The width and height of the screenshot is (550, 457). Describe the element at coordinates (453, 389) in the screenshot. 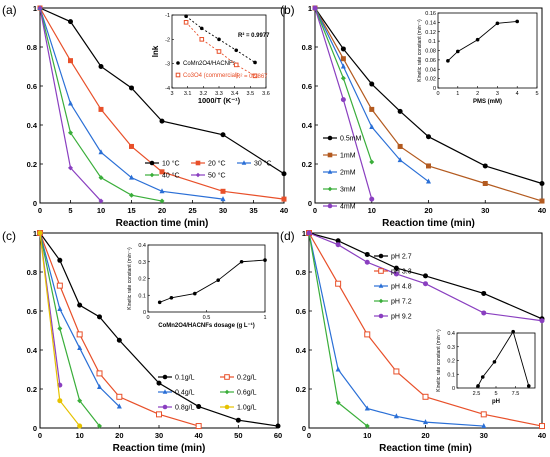

I see `inset-y-tick-label: 0` at that location.